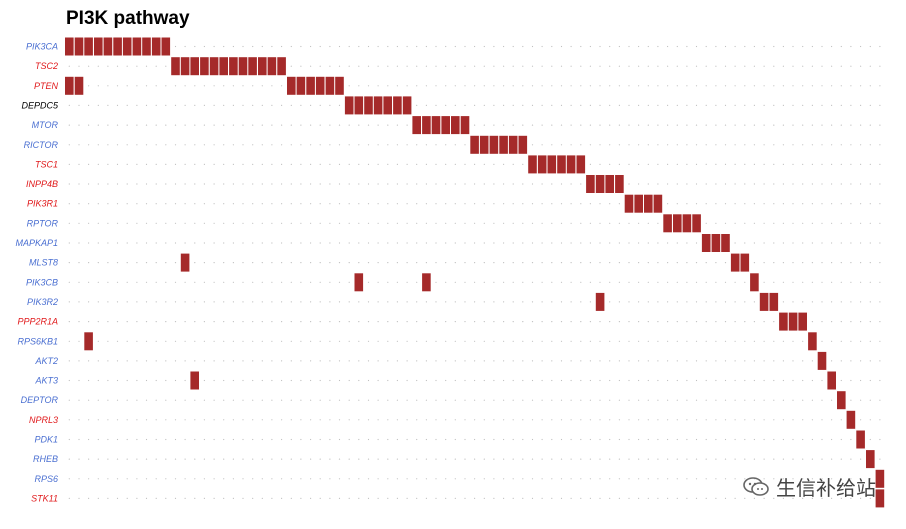 Image resolution: width=906 pixels, height=529 pixels. Describe the element at coordinates (252, 66) in the screenshot. I see `alteration-cell-tsc2` at that location.